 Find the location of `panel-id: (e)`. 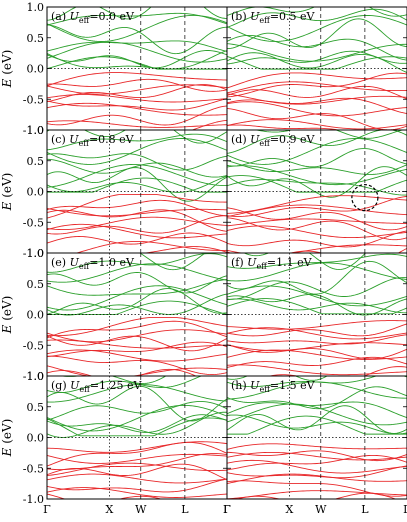

panel-id: (e) is located at coordinates (60, 262).